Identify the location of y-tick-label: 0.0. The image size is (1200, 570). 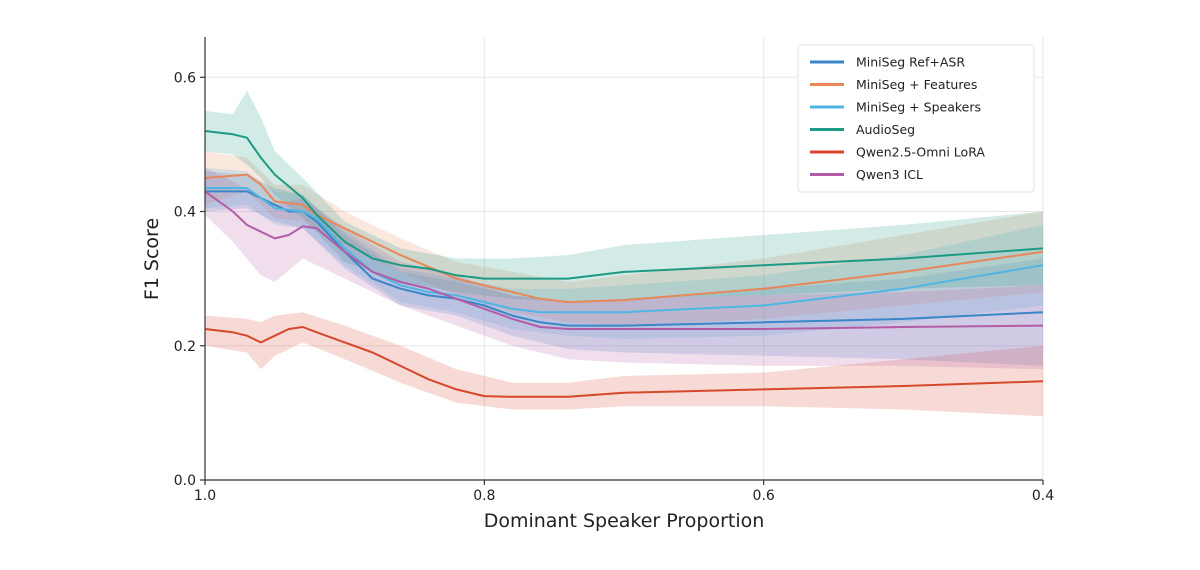
(185, 481).